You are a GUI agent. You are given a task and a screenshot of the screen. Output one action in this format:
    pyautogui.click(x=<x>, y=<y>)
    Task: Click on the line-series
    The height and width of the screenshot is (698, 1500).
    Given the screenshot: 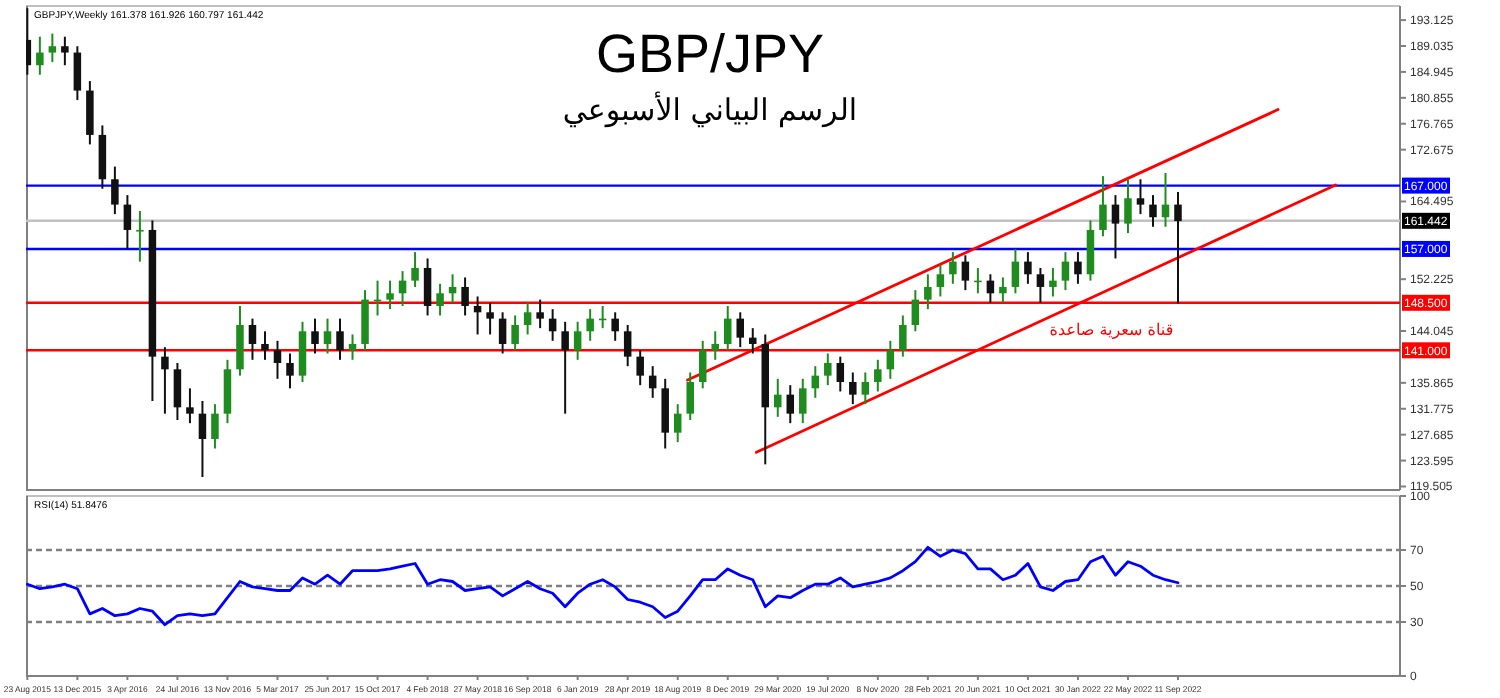 What is the action you would take?
    pyautogui.click(x=603, y=586)
    